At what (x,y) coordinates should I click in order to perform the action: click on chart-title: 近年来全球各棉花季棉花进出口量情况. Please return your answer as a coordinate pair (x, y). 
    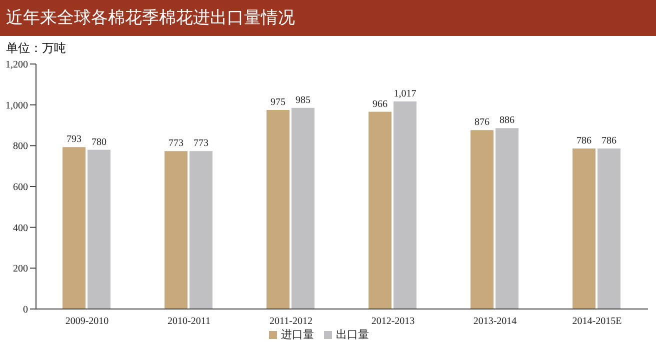
    Looking at the image, I should click on (328, 18).